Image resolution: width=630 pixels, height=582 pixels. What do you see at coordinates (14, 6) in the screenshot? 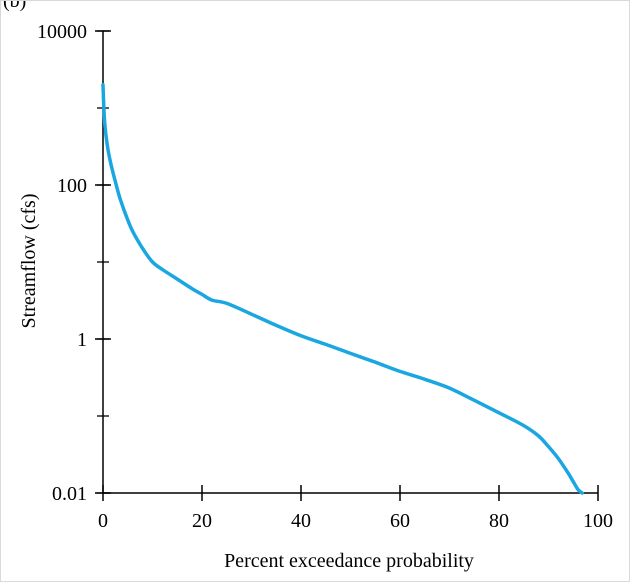
I see `panel-label: (b)` at bounding box center [14, 6].